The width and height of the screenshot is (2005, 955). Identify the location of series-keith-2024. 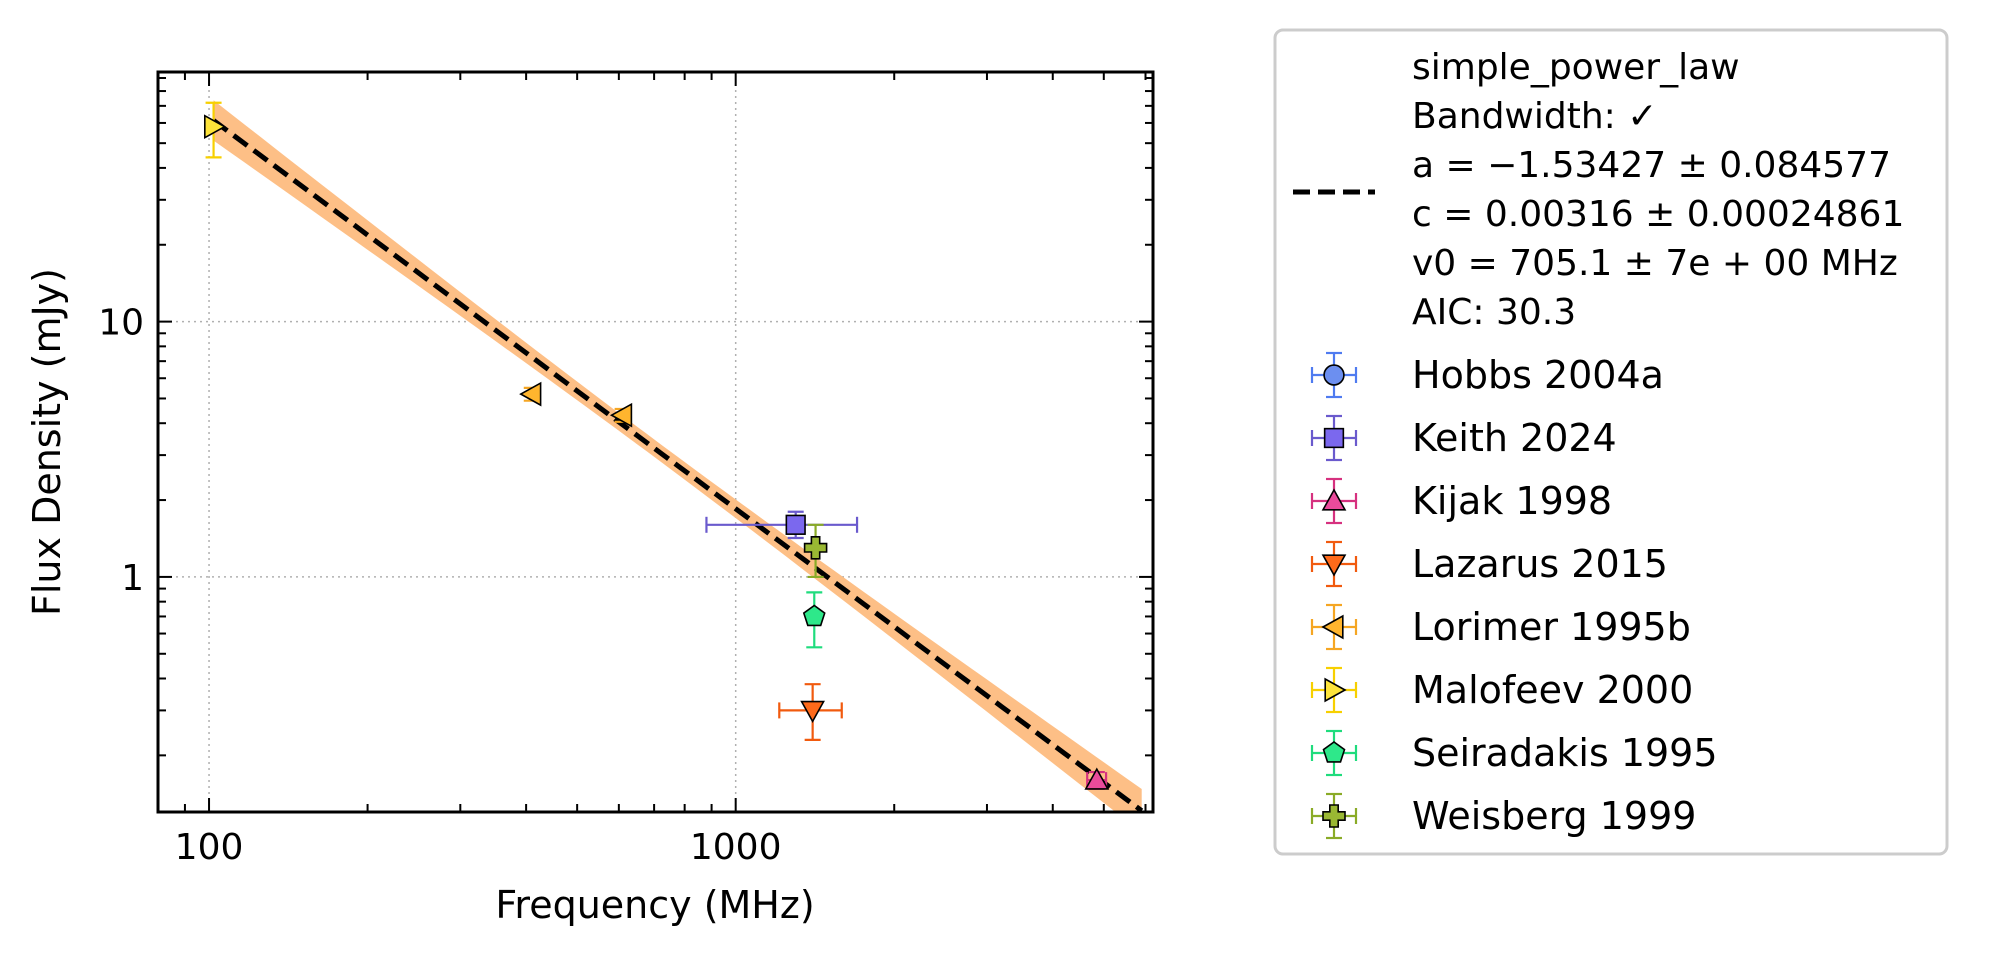
(782, 525).